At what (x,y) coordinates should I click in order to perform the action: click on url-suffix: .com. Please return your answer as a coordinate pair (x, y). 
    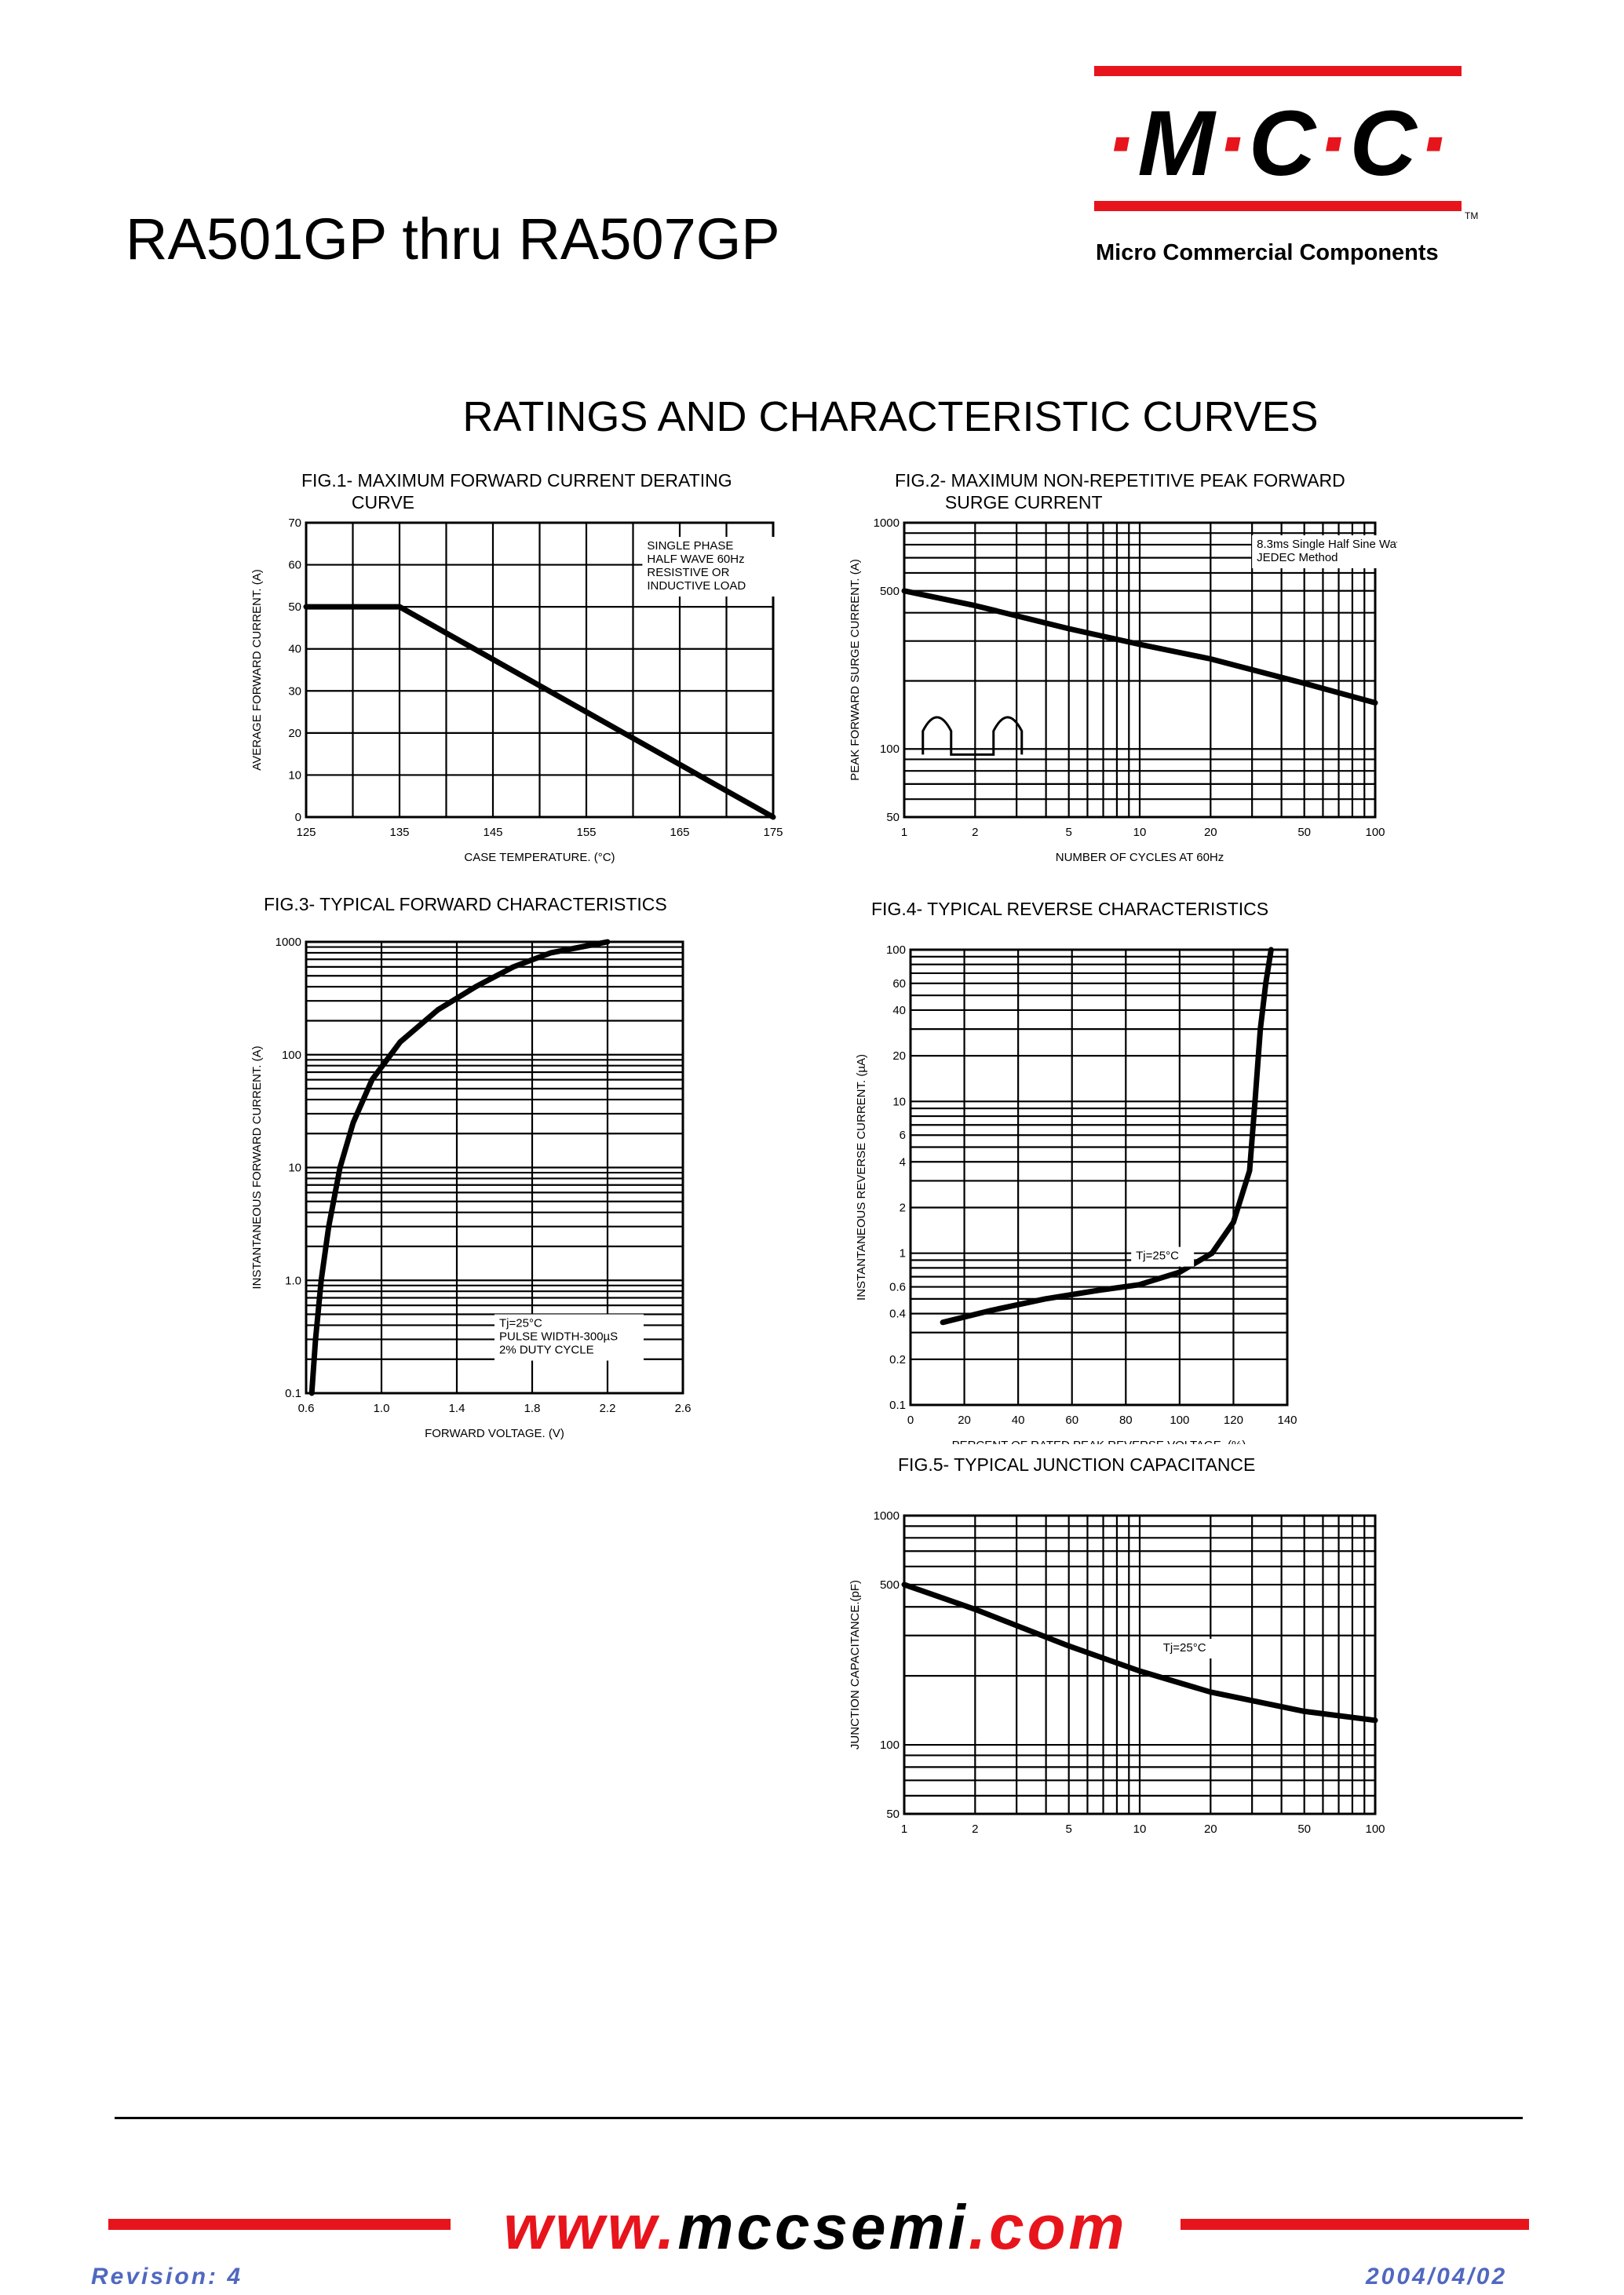
    Looking at the image, I should click on (1048, 2227).